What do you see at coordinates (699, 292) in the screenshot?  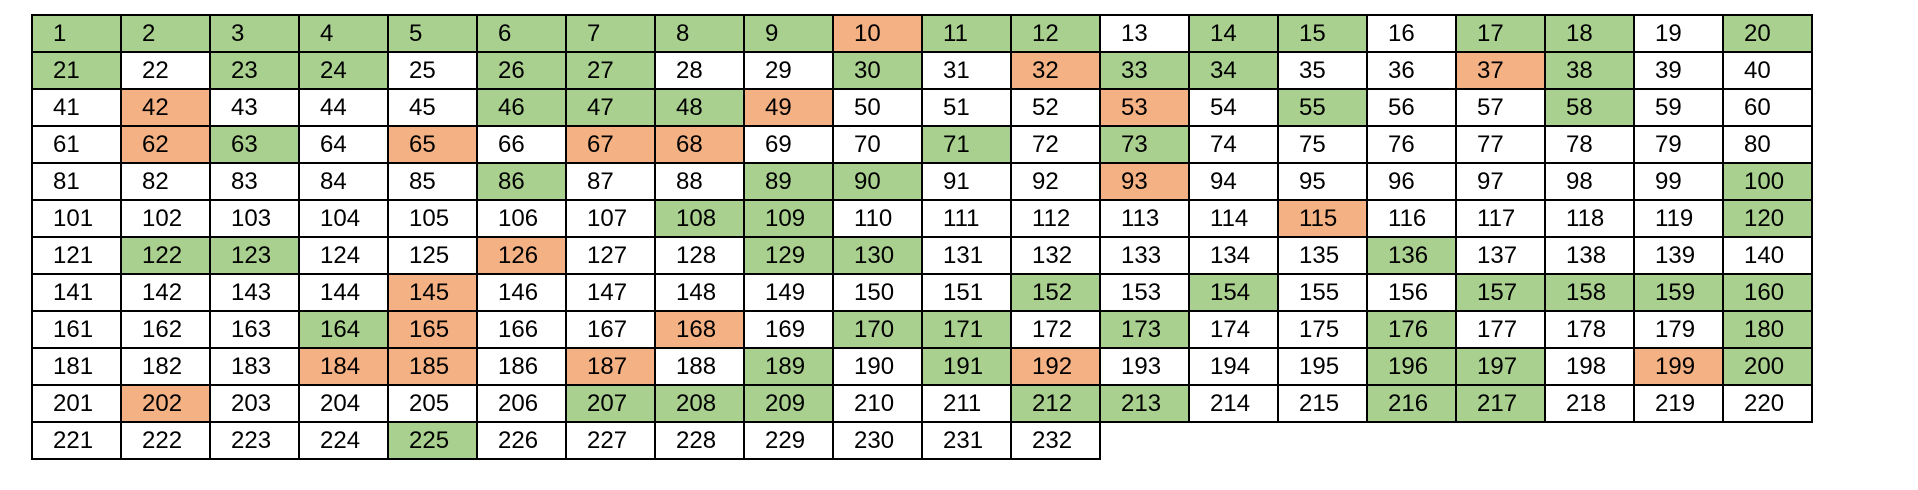 I see `grid-cell: 148` at bounding box center [699, 292].